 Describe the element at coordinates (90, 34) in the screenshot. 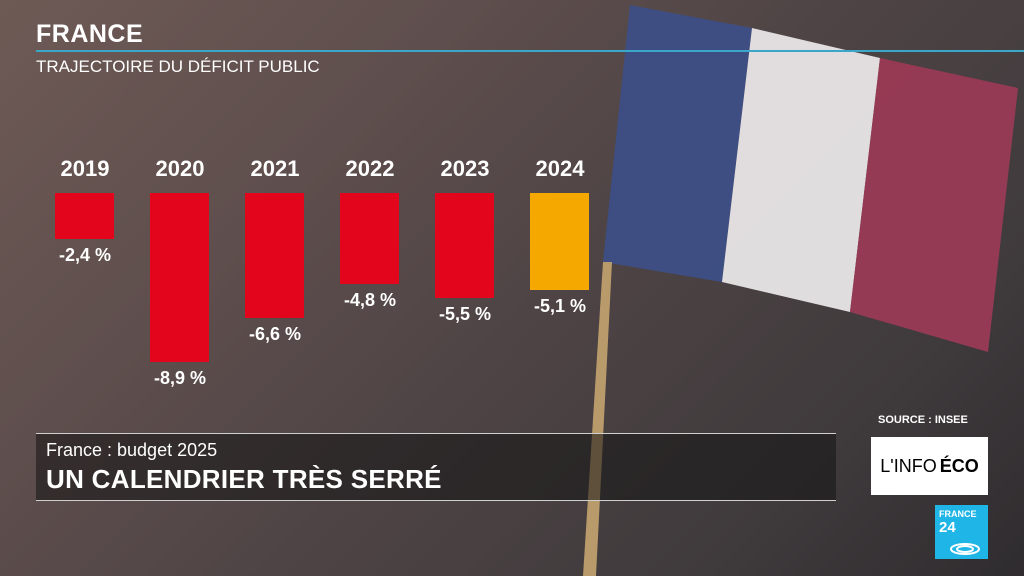

I see `page-title: FRANCE` at that location.